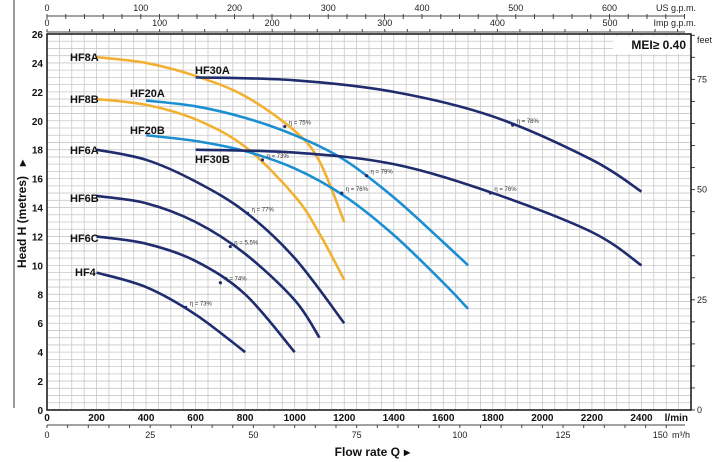 Image resolution: width=718 pixels, height=462 pixels. I want to click on y-tick-label: 2, so click(40, 382).